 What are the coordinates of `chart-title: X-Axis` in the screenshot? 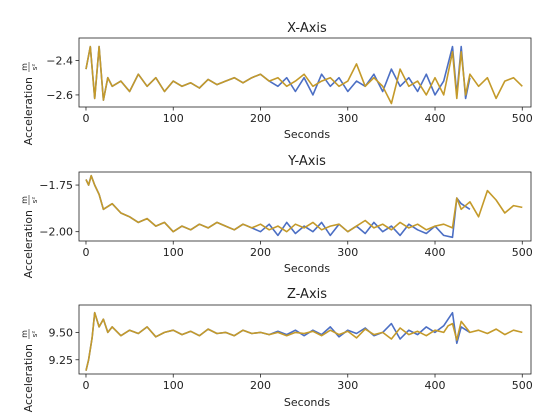 It's located at (307, 28).